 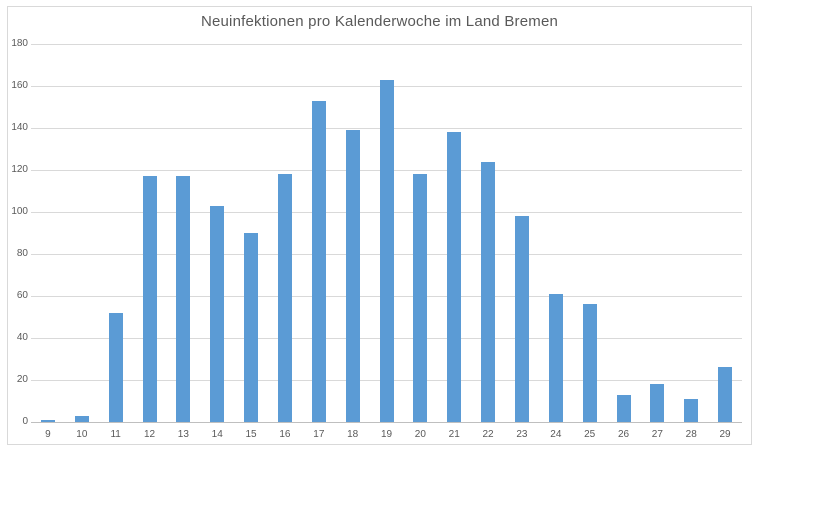 What do you see at coordinates (19, 127) in the screenshot?
I see `y-tick-label-140: 140` at bounding box center [19, 127].